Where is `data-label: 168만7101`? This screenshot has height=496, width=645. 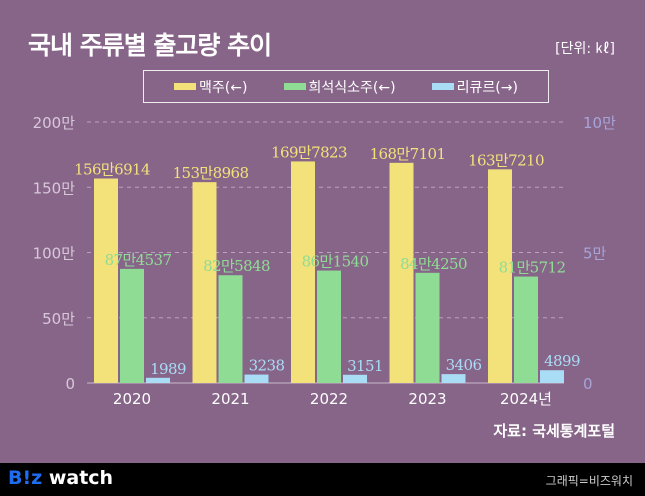 data-label: 168만7101 is located at coordinates (408, 154).